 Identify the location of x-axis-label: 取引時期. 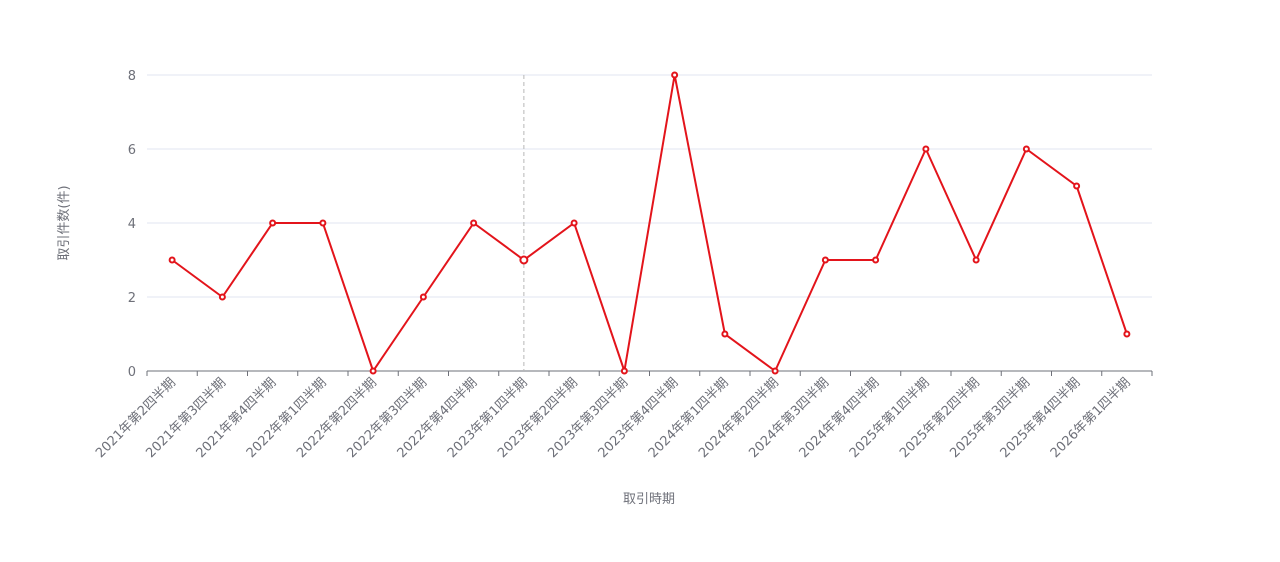
(649, 499).